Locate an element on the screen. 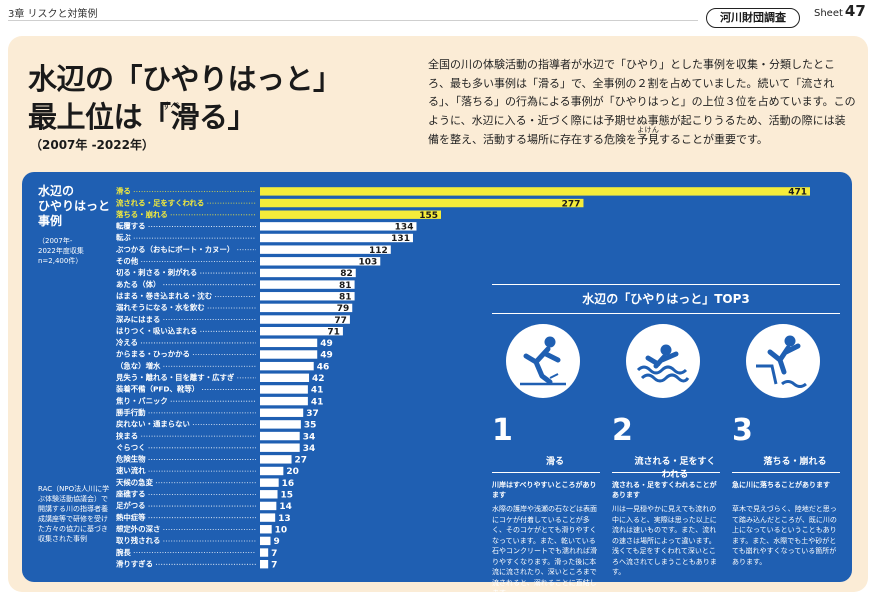 This screenshot has width=882, height=599. bar-label: 転ぶ is located at coordinates (123, 237).